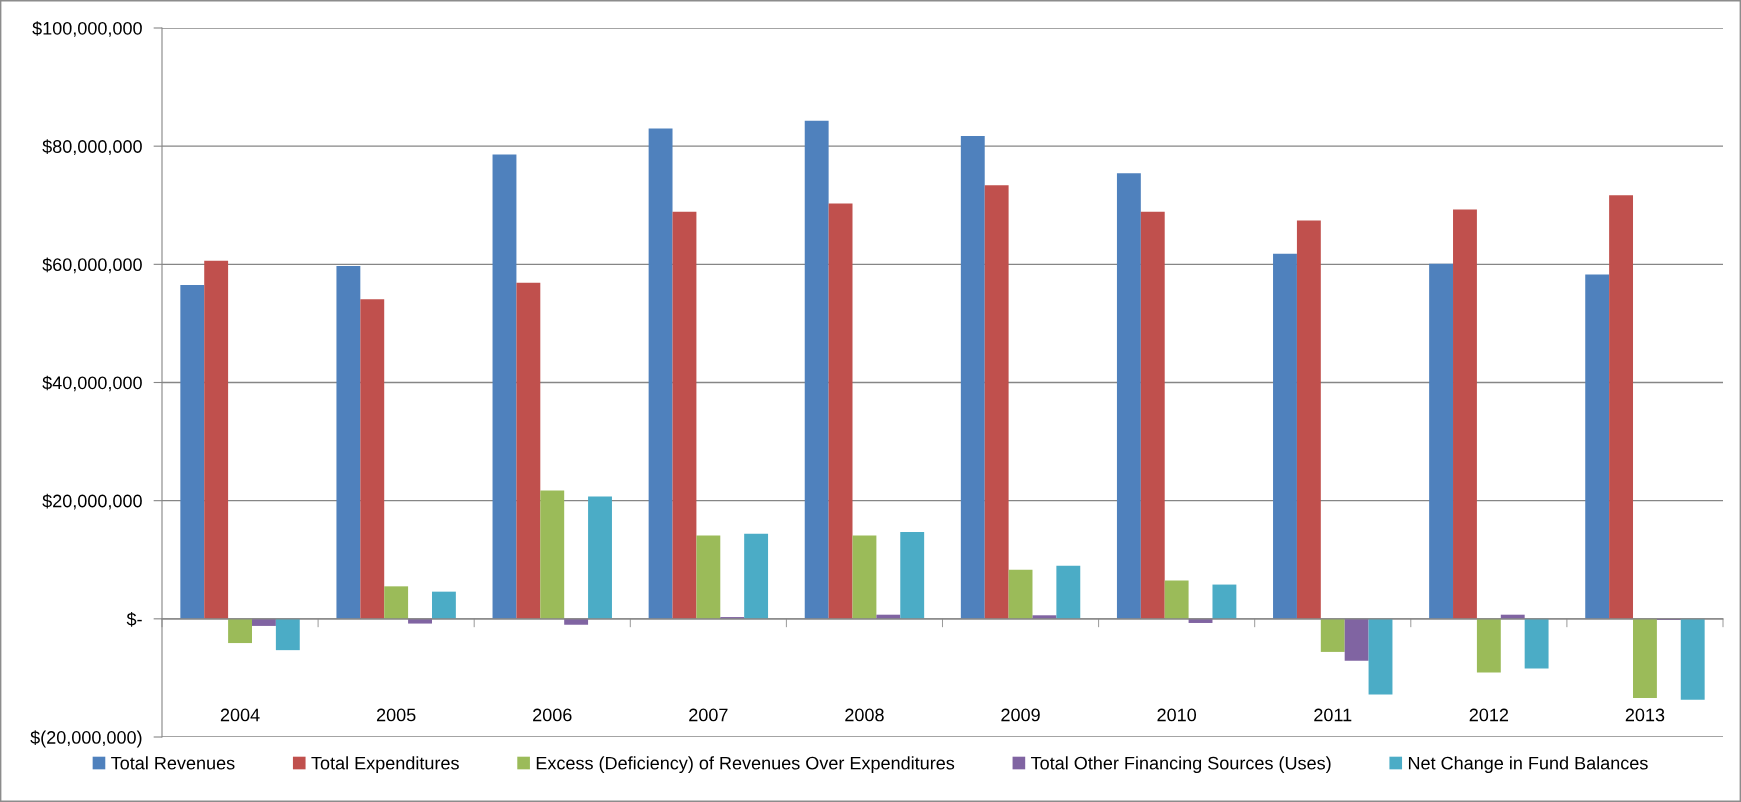 This screenshot has width=1741, height=802. I want to click on y-tick-label: $80,000,000, so click(92, 147).